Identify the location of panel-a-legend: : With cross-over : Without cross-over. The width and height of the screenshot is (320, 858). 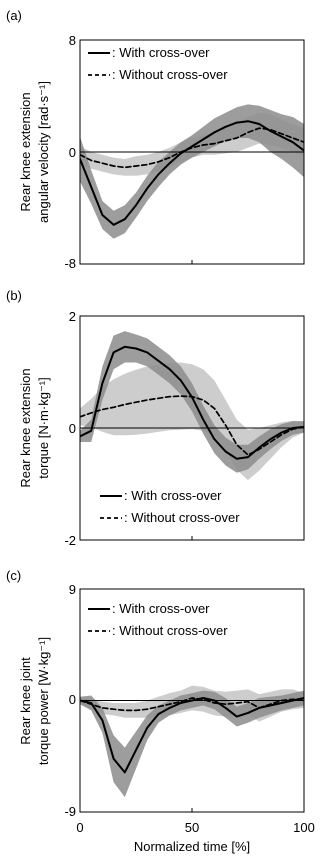
(158, 63).